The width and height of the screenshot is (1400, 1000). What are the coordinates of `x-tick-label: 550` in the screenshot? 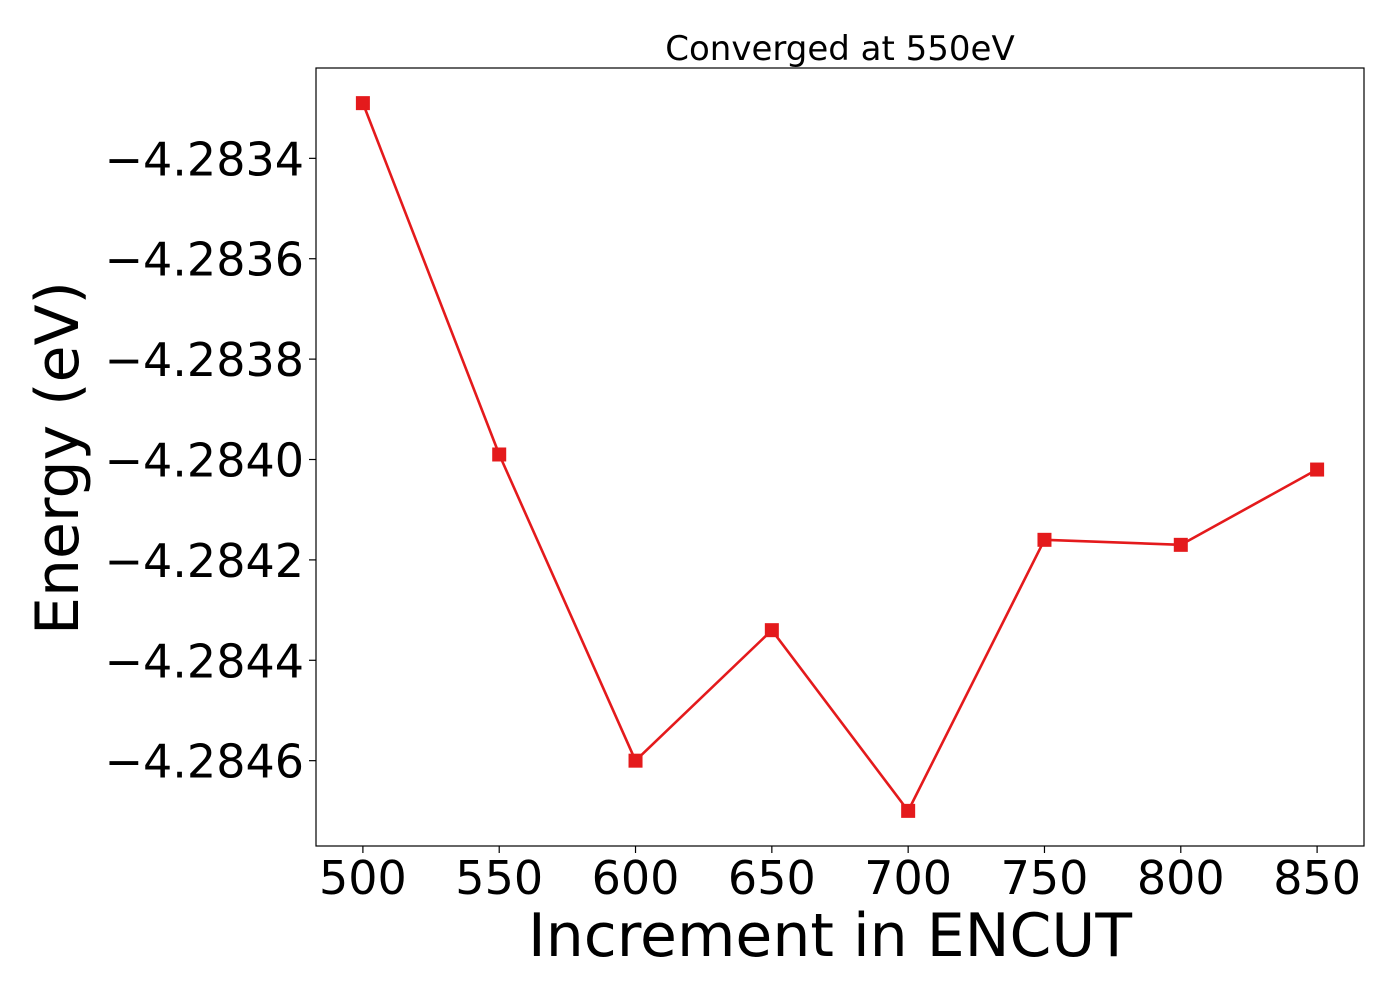 It's located at (499, 878).